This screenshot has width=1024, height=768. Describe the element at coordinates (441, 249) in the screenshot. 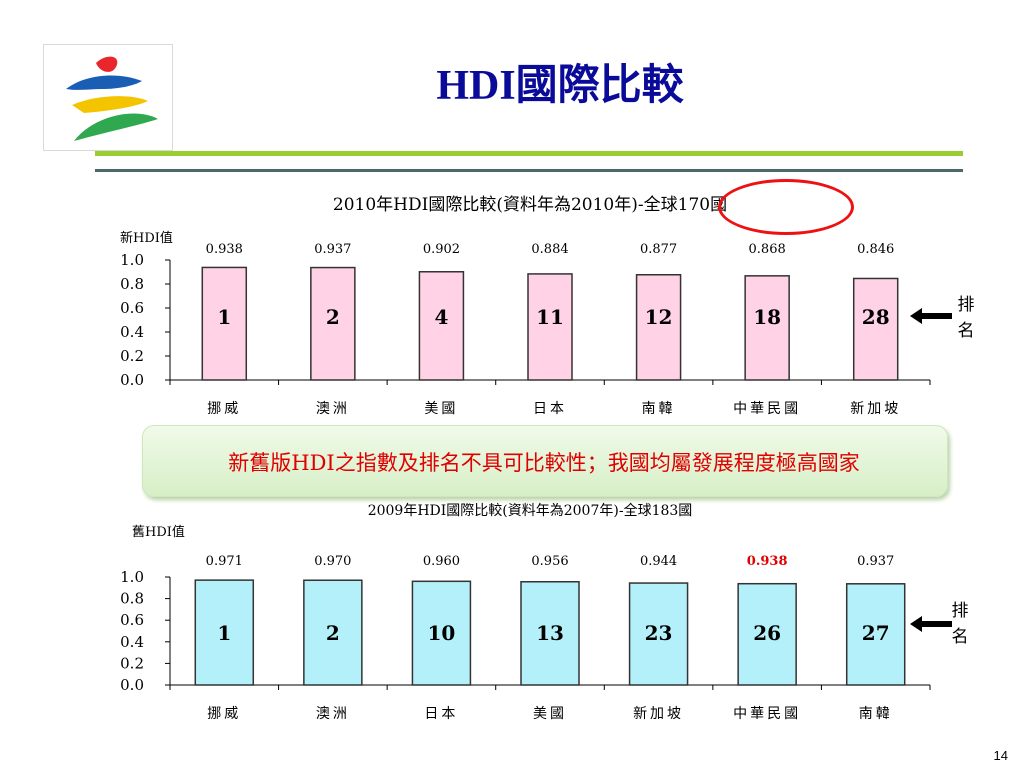

I see `data-label: 0.902` at that location.